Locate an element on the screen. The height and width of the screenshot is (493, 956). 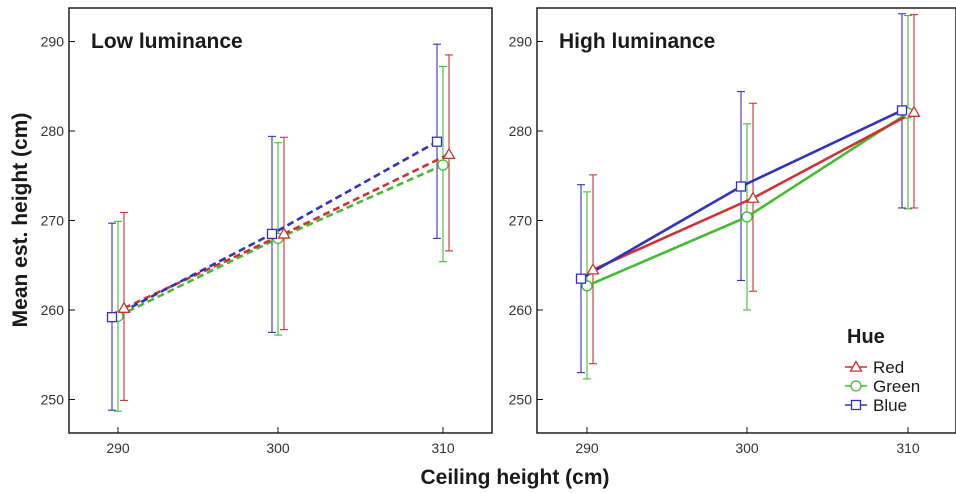
legend-label-blue: Blue is located at coordinates (890, 405).